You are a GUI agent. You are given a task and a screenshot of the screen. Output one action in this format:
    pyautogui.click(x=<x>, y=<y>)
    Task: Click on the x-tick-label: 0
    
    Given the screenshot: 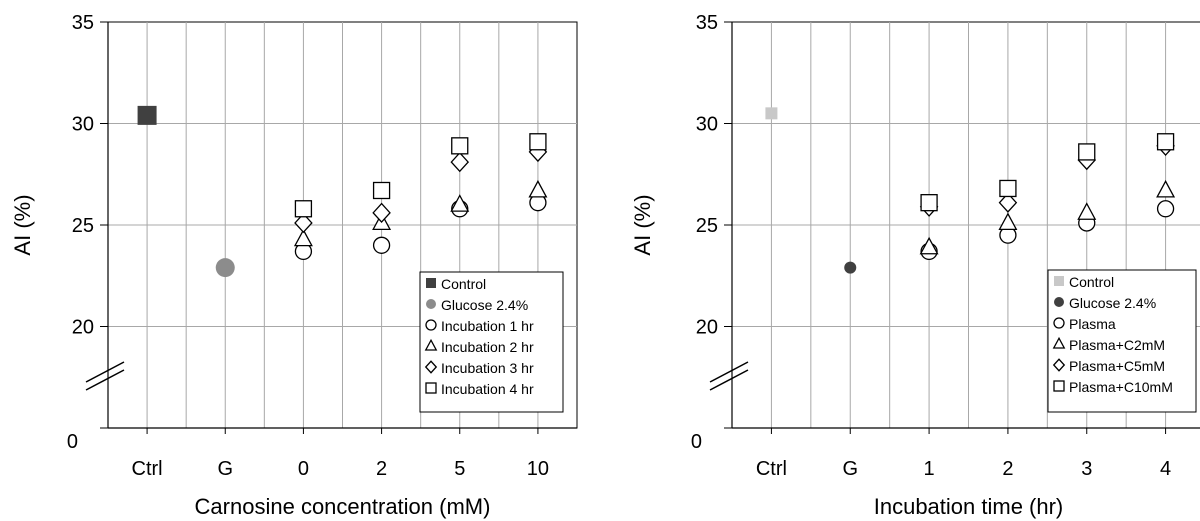 What is the action you would take?
    pyautogui.click(x=303, y=469)
    